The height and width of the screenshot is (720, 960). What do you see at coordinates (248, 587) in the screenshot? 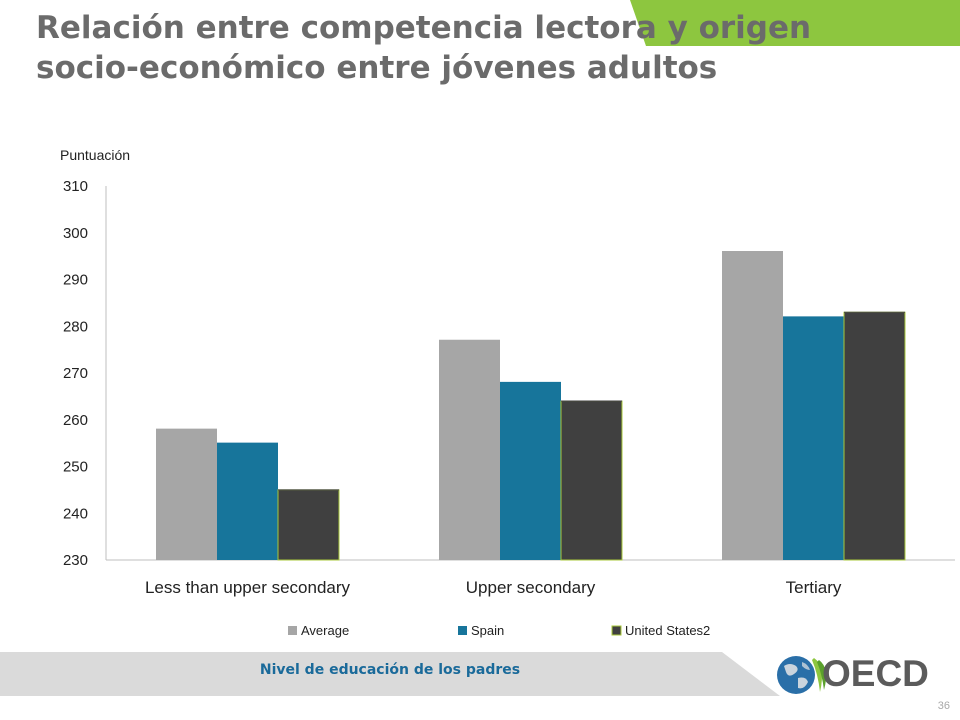
I see `x-category-label: Less than upper secondary` at bounding box center [248, 587].